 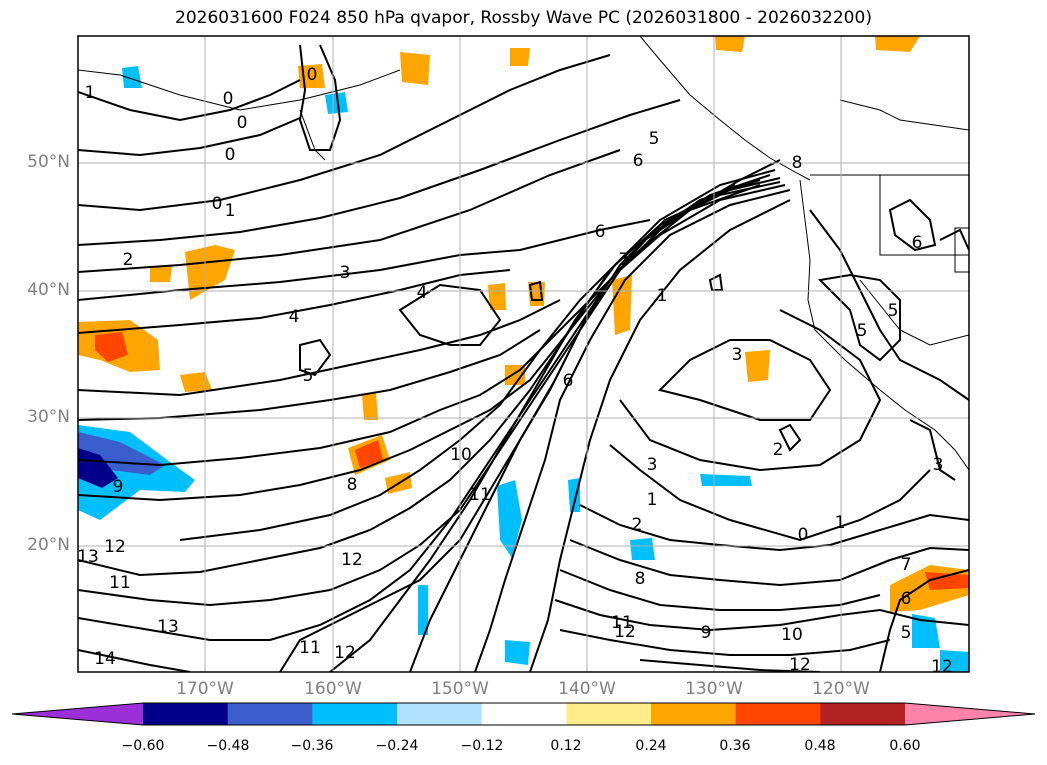 What do you see at coordinates (735, 746) in the screenshot?
I see `colorbar-tick-label: 0.36` at bounding box center [735, 746].